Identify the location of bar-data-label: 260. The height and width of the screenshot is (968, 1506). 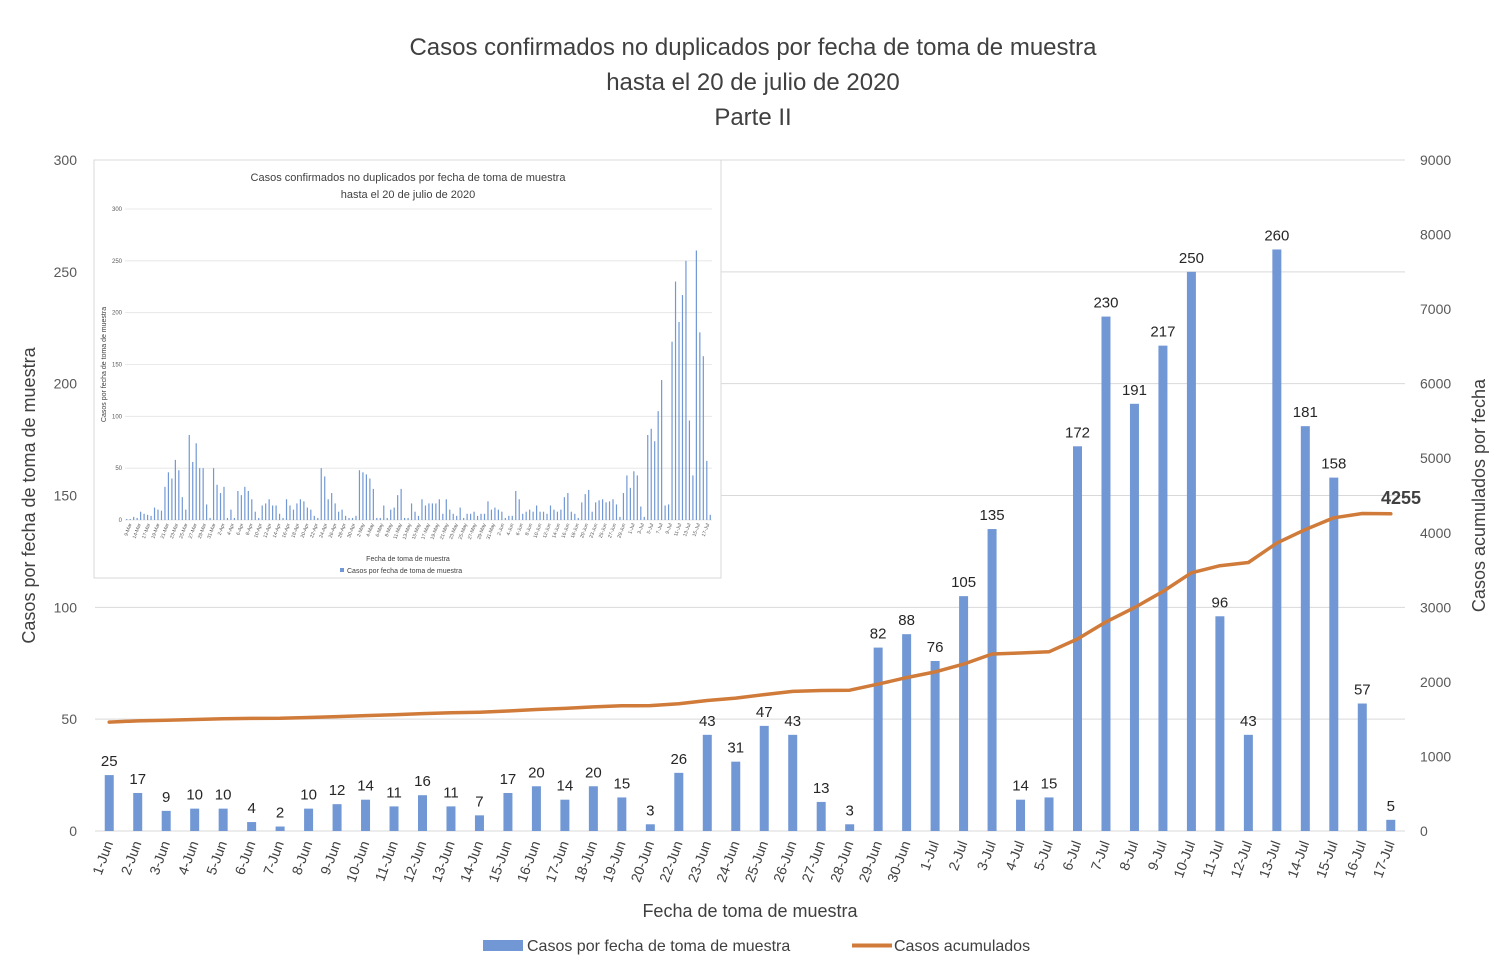
(1276, 235).